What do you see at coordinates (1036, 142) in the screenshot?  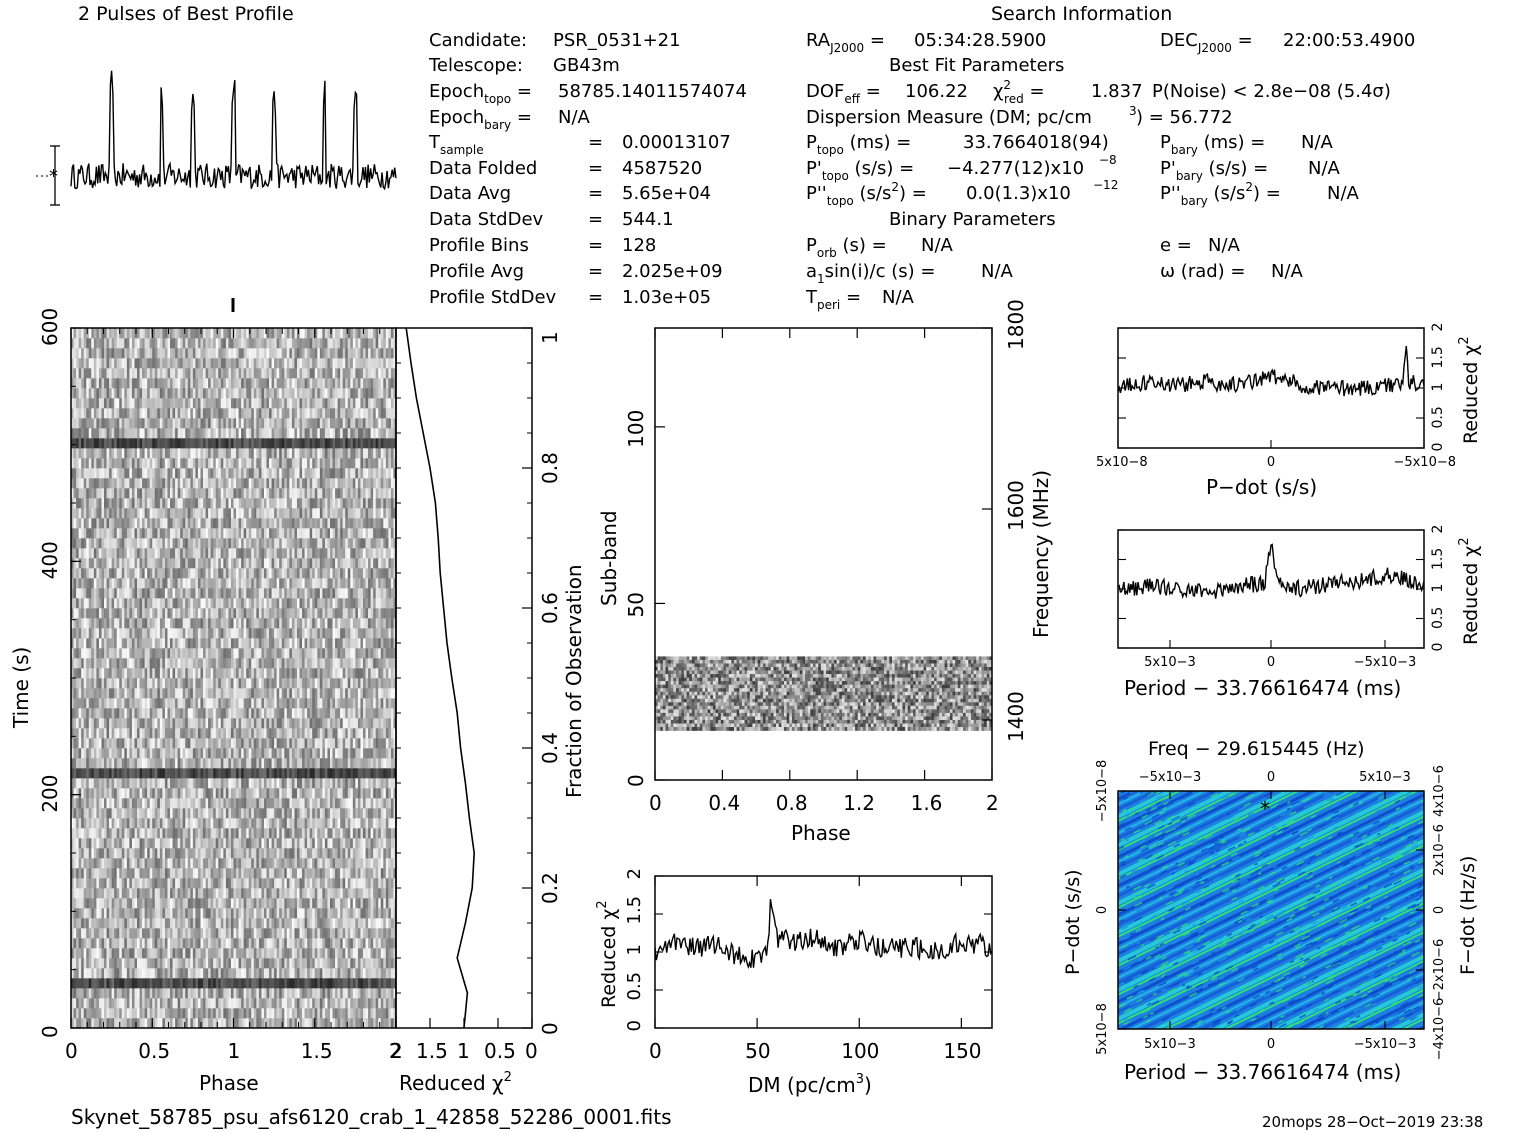 I see `p-topo-value: 33.7664018(94)` at bounding box center [1036, 142].